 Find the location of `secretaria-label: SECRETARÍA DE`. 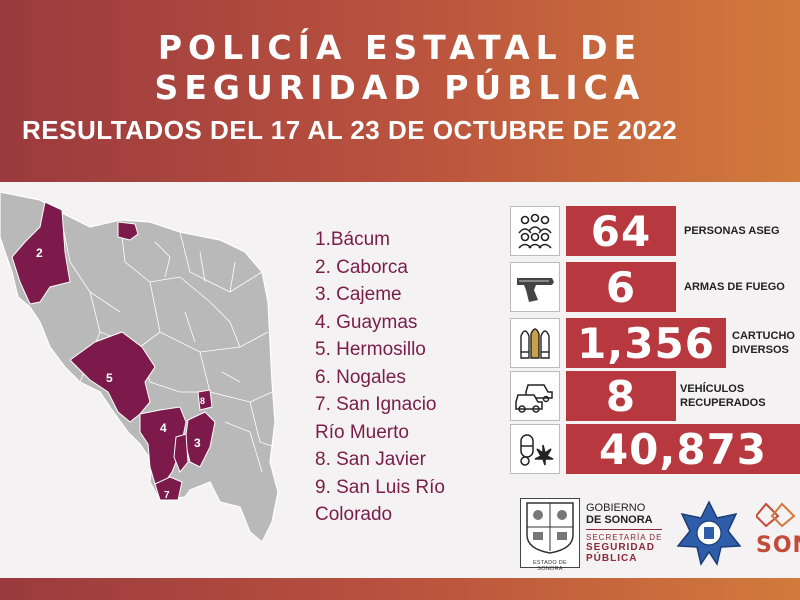

secretaria-label: SECRETARÍA DE is located at coordinates (624, 537).